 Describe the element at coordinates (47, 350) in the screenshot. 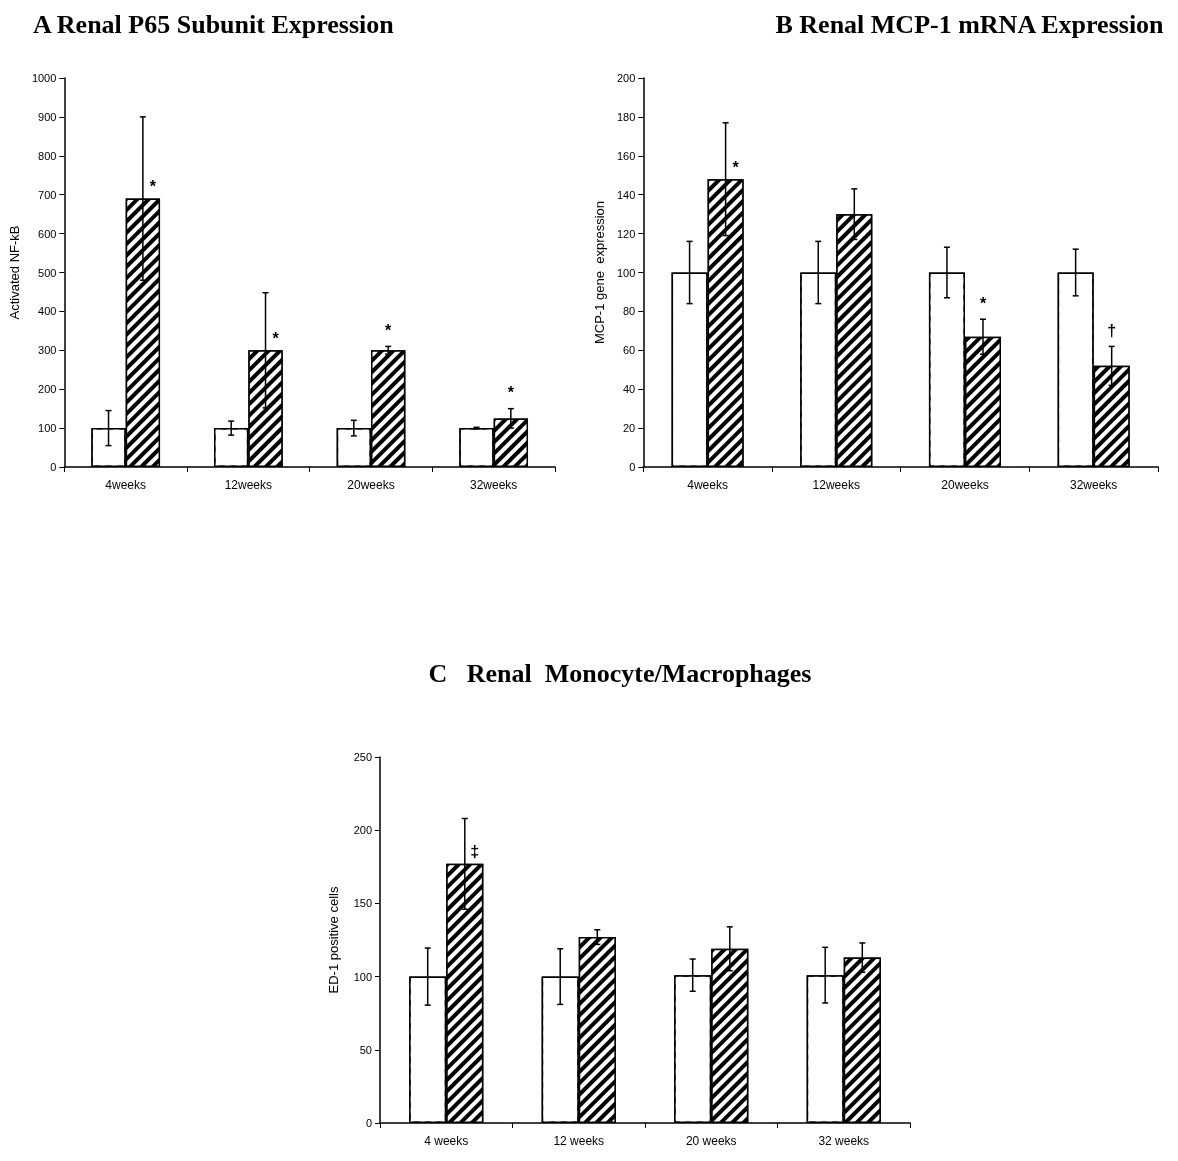

I see `y-tick-label: 300` at that location.